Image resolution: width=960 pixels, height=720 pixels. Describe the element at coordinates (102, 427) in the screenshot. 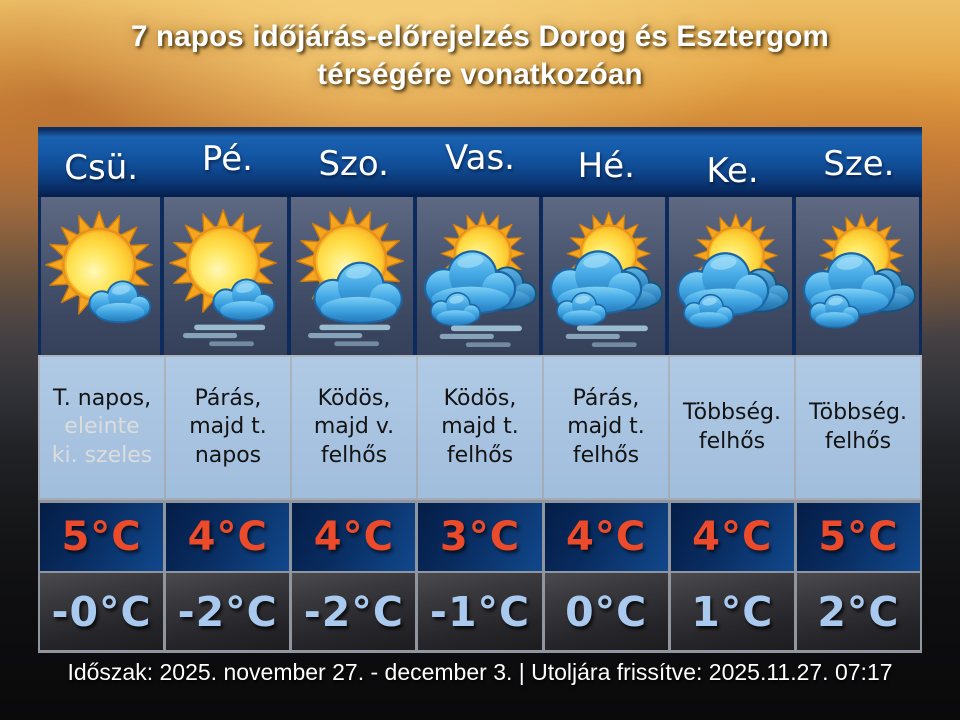

I see `weather-description: T. napos, eleinte ki. szeles` at that location.